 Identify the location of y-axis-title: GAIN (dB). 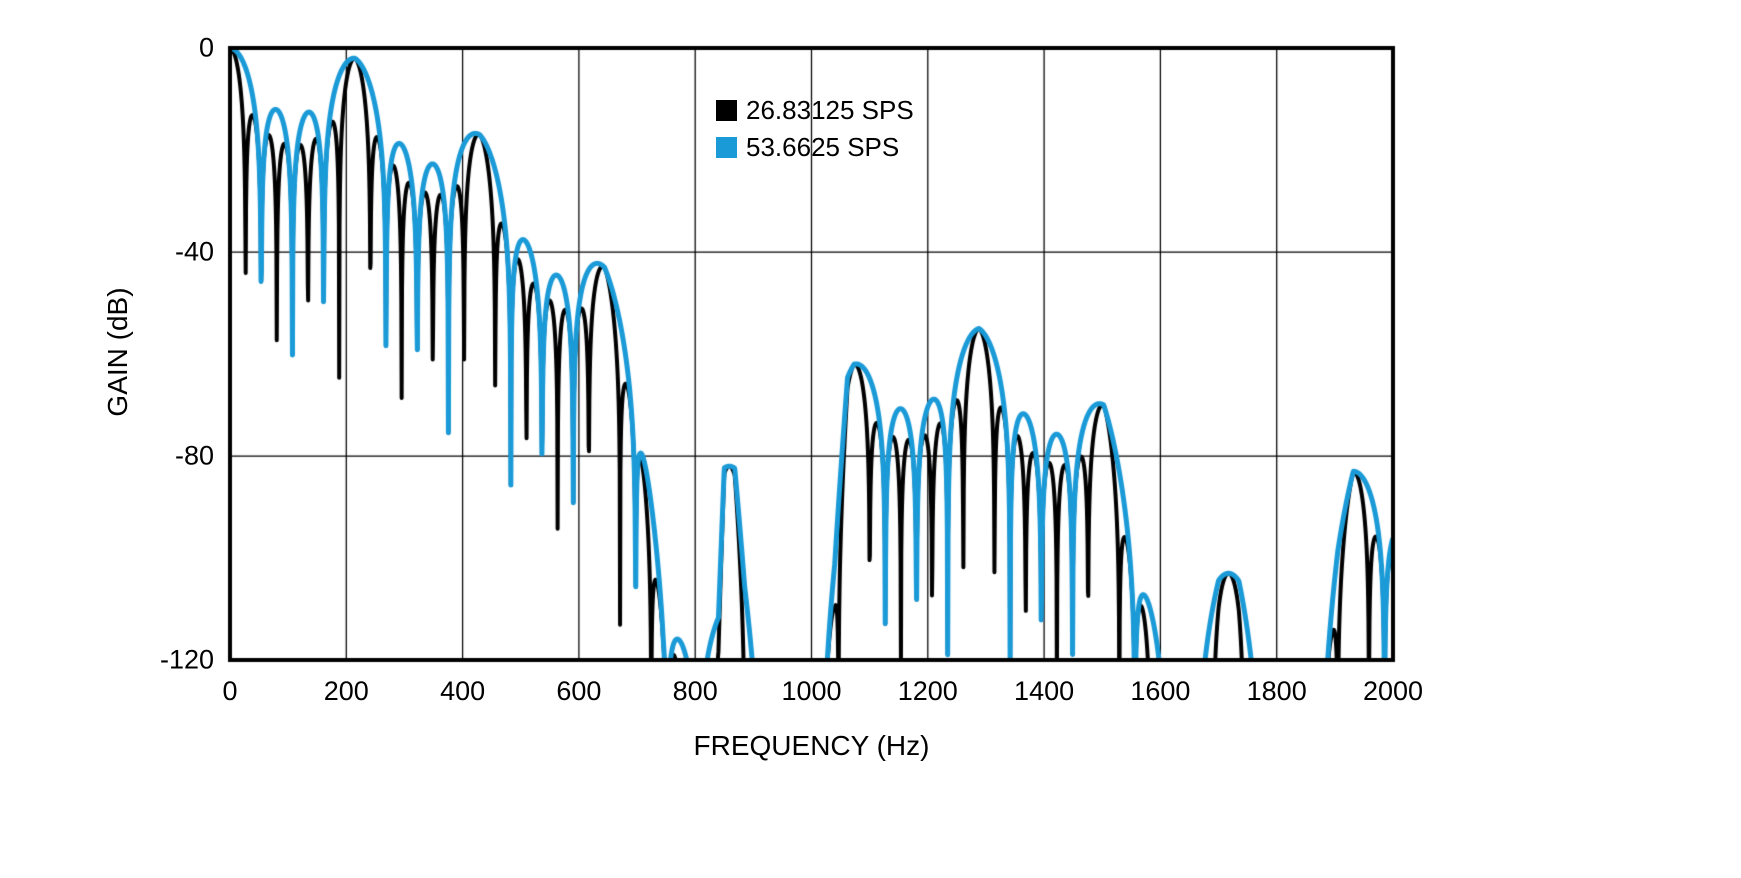
(117, 352).